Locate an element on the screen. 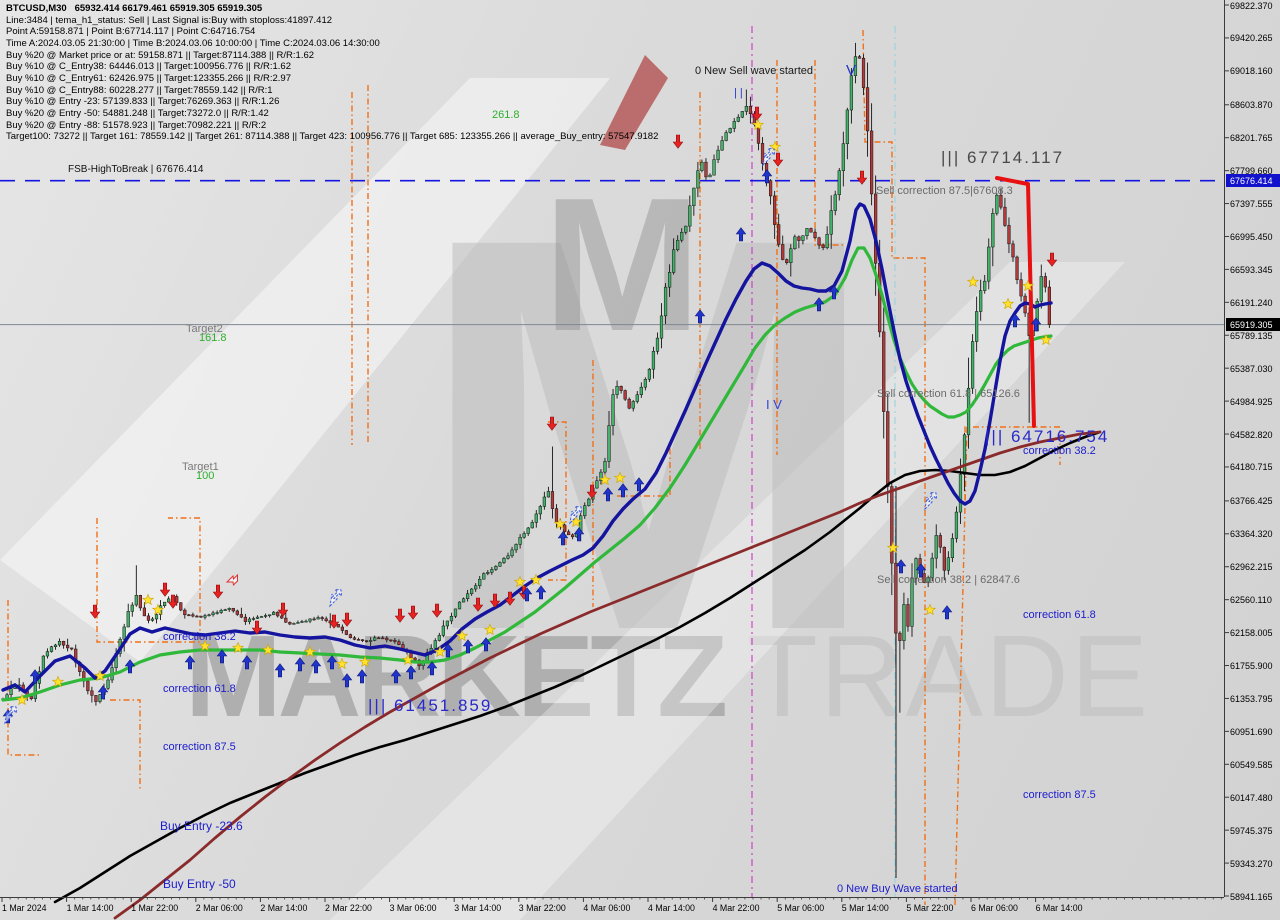 Image resolution: width=1280 pixels, height=920 pixels. time-axis-label: 2 Mar 06:00 is located at coordinates (219, 908).